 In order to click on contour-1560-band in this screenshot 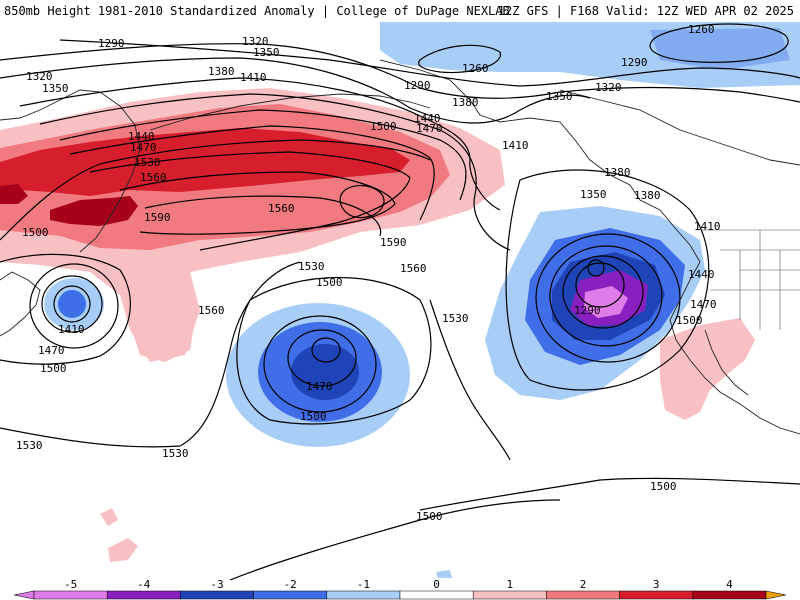, I will do `click(257, 203)`.